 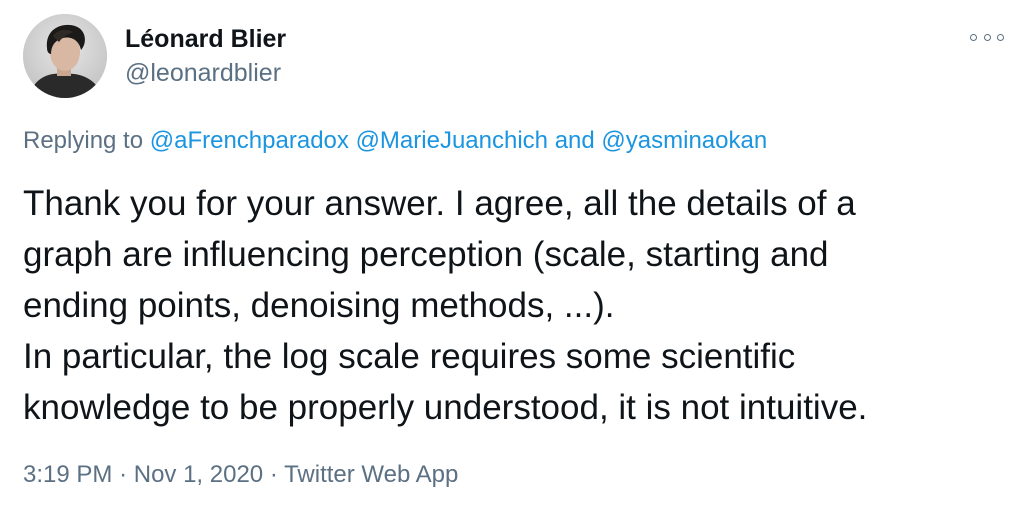 I want to click on display-name: Léonard Blier, so click(x=206, y=39).